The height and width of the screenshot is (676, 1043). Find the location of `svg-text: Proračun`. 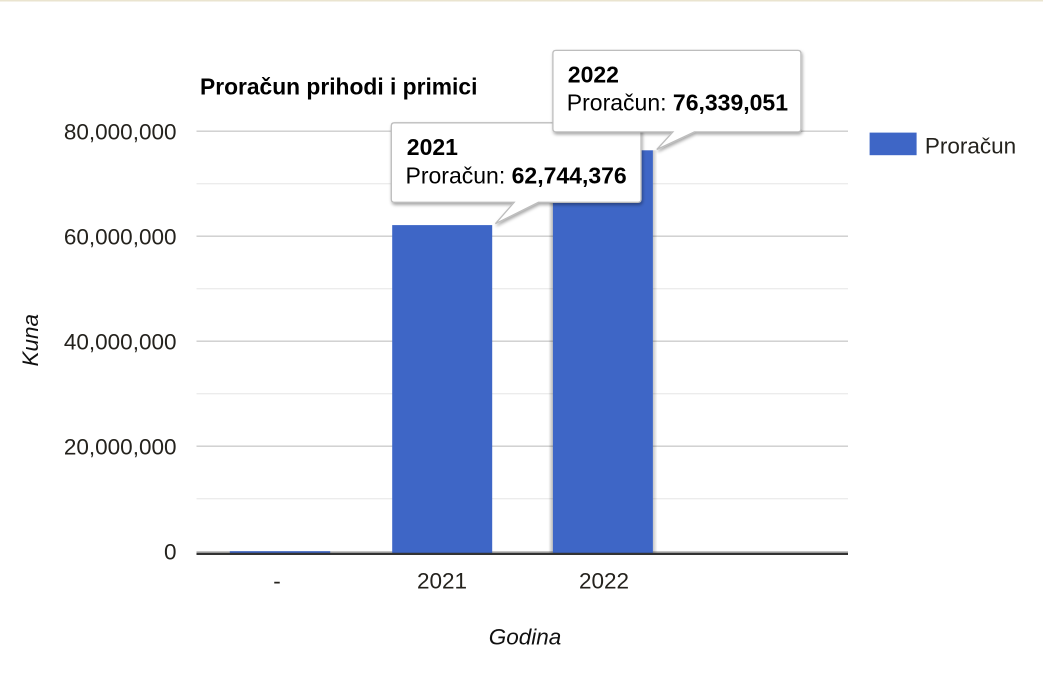

svg-text: Proračun is located at coordinates (970, 146).